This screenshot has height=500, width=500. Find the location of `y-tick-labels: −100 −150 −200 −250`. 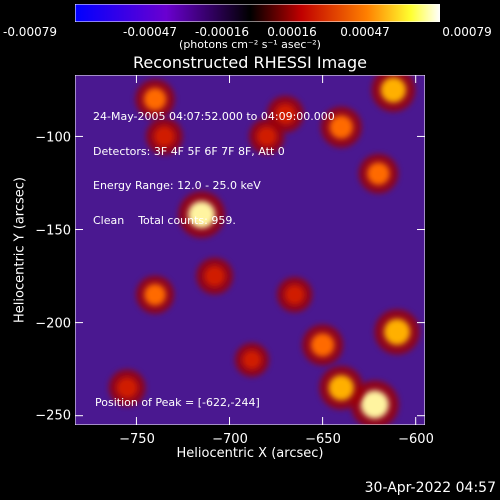

y-tick-labels: −100 −150 −200 −250 is located at coordinates (35, 250).